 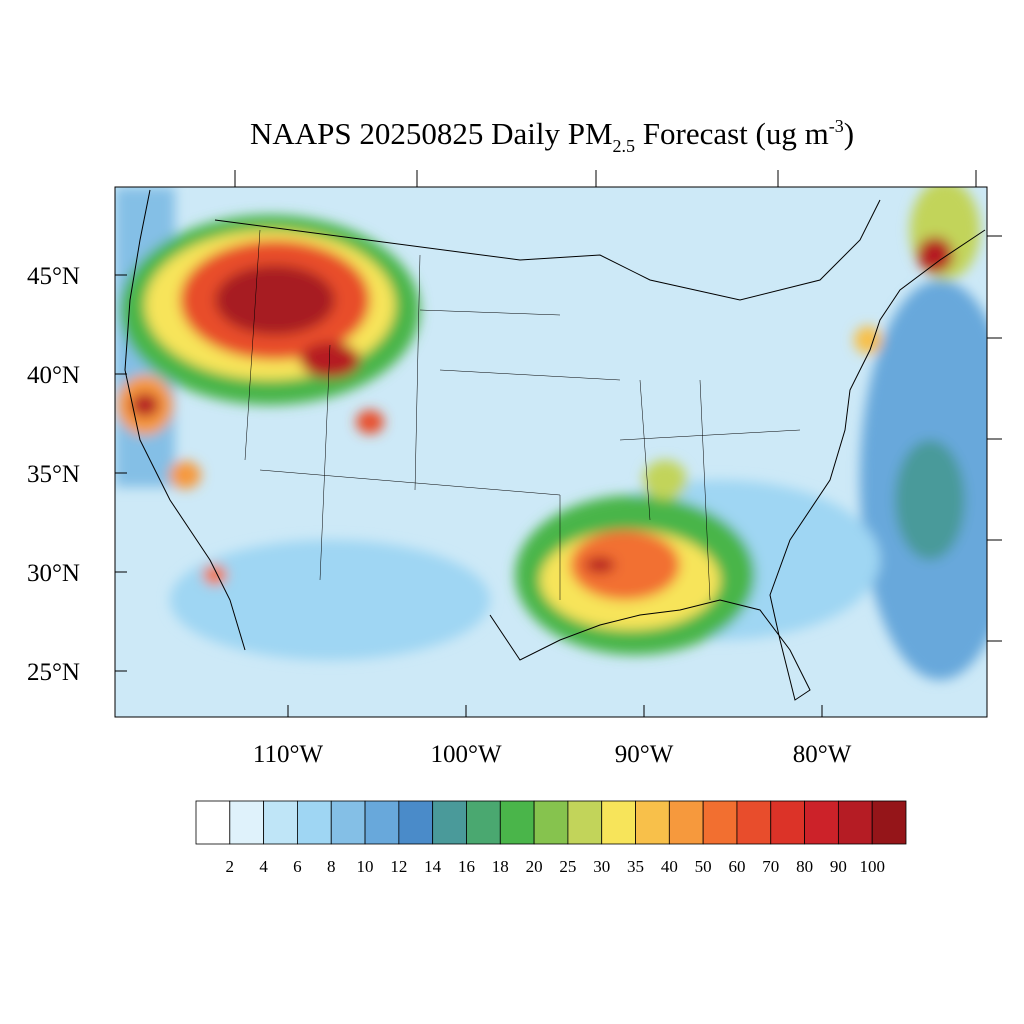 What do you see at coordinates (365, 866) in the screenshot?
I see `colorbar-label: 10` at bounding box center [365, 866].